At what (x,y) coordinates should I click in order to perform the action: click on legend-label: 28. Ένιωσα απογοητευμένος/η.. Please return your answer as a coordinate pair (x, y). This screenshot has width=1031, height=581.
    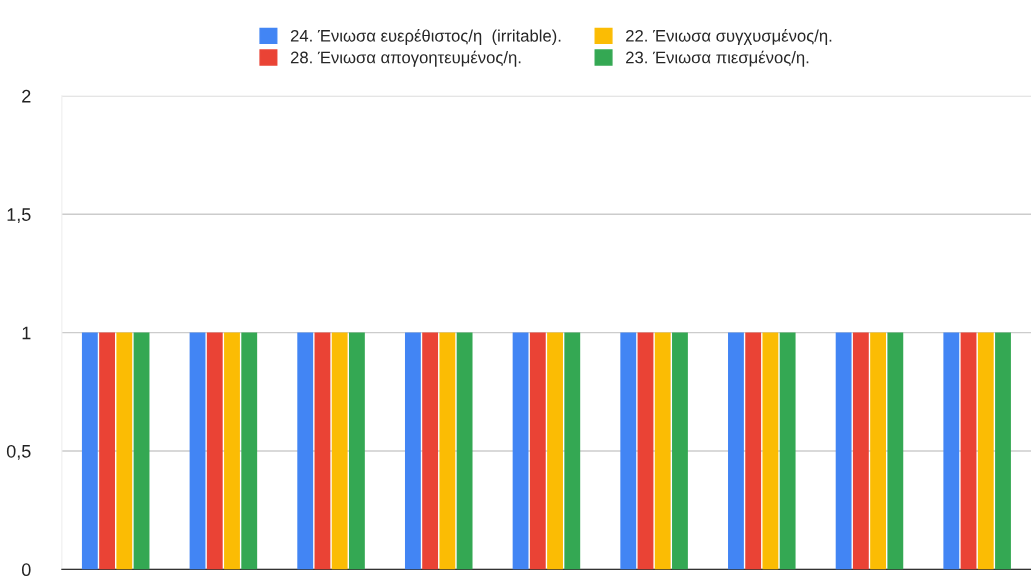
    Looking at the image, I should click on (405, 58).